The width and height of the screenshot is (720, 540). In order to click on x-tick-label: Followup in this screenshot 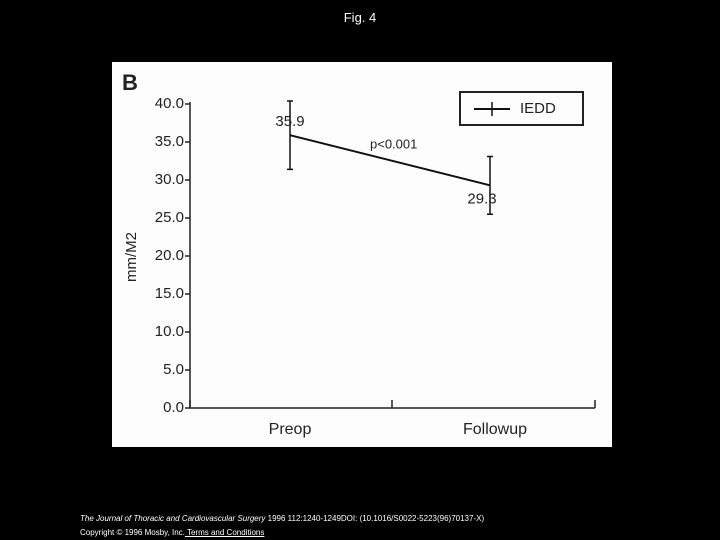, I will do `click(495, 429)`.